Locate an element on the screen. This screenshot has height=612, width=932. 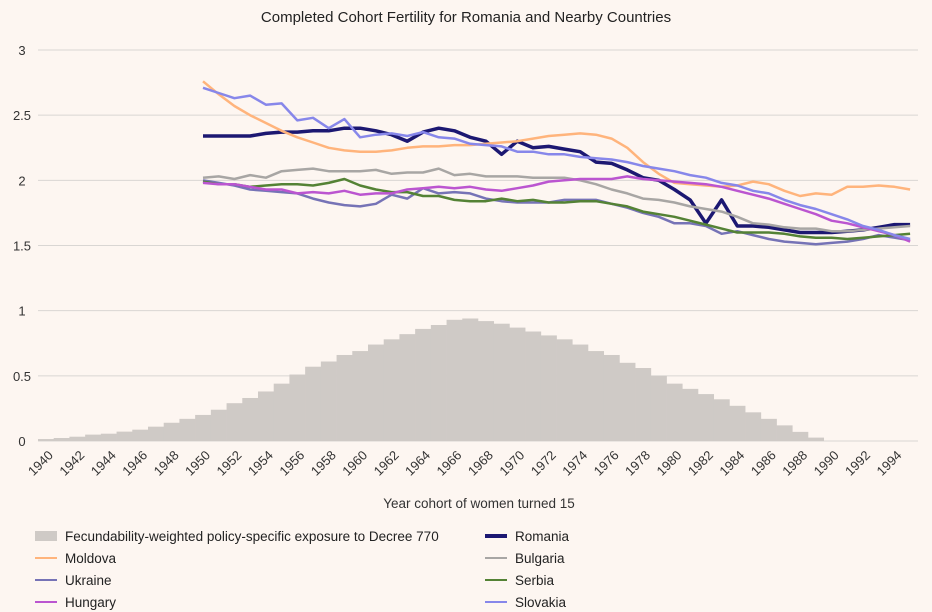
bar-1984 is located at coordinates (737, 423).